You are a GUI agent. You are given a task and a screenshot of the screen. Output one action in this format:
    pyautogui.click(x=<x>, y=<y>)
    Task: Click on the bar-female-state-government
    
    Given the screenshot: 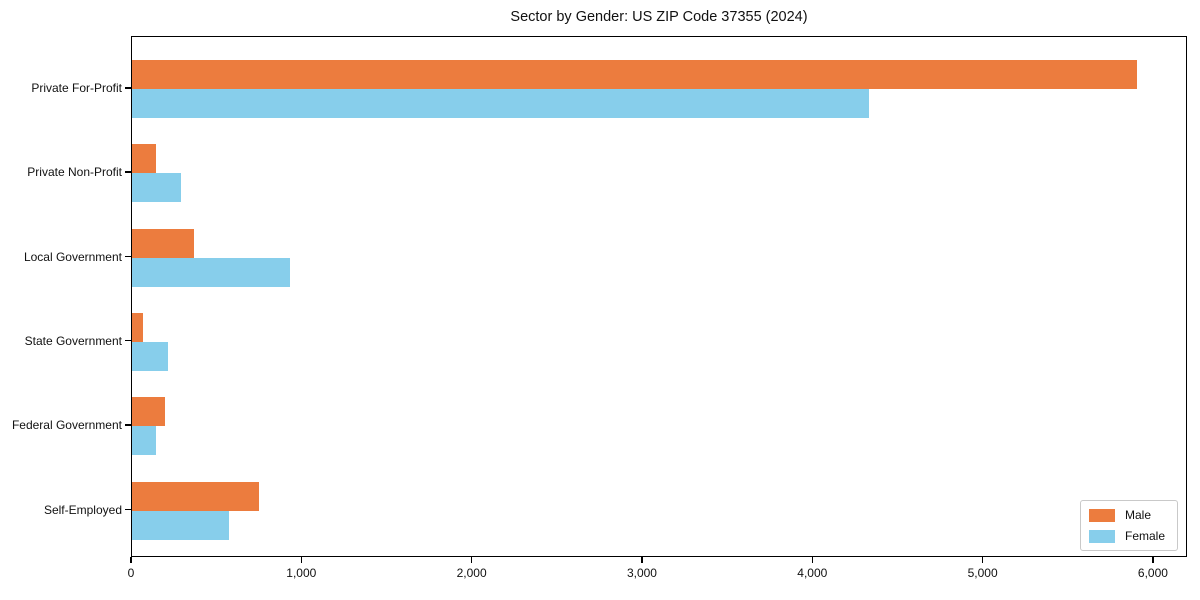 What is the action you would take?
    pyautogui.click(x=150, y=356)
    